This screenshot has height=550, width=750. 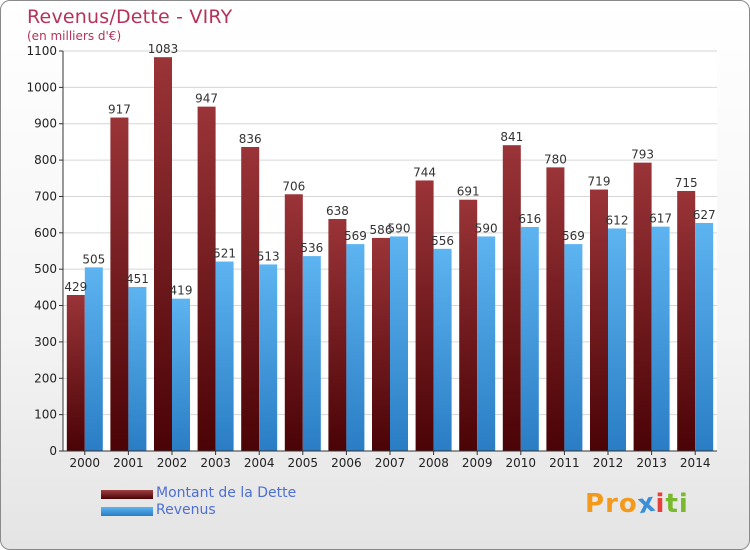 What do you see at coordinates (206, 99) in the screenshot?
I see `data-label-dette: 947` at bounding box center [206, 99].